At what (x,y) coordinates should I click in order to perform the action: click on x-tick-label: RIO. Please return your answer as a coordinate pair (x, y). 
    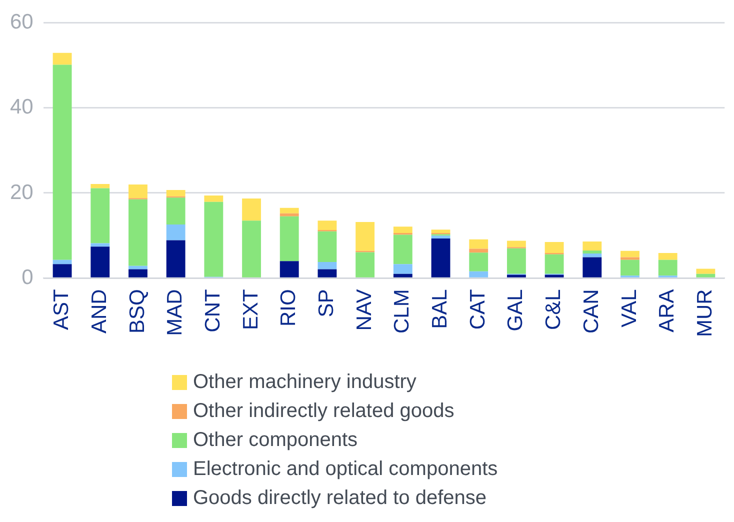
    Looking at the image, I should click on (288, 308).